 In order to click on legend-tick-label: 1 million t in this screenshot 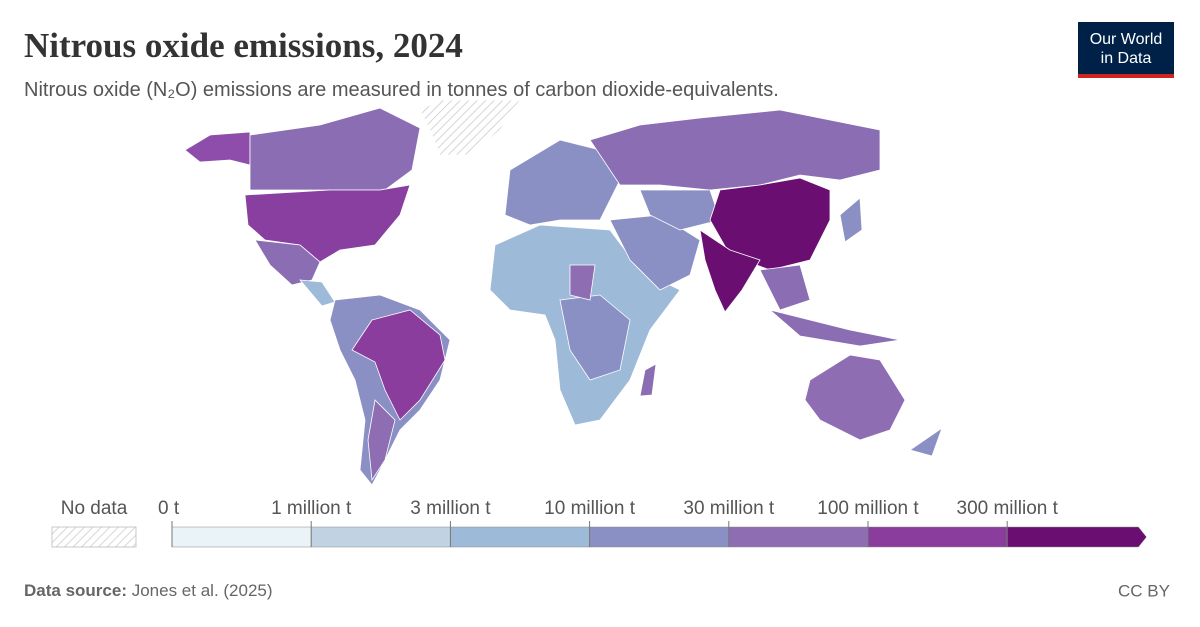, I will do `click(311, 508)`.